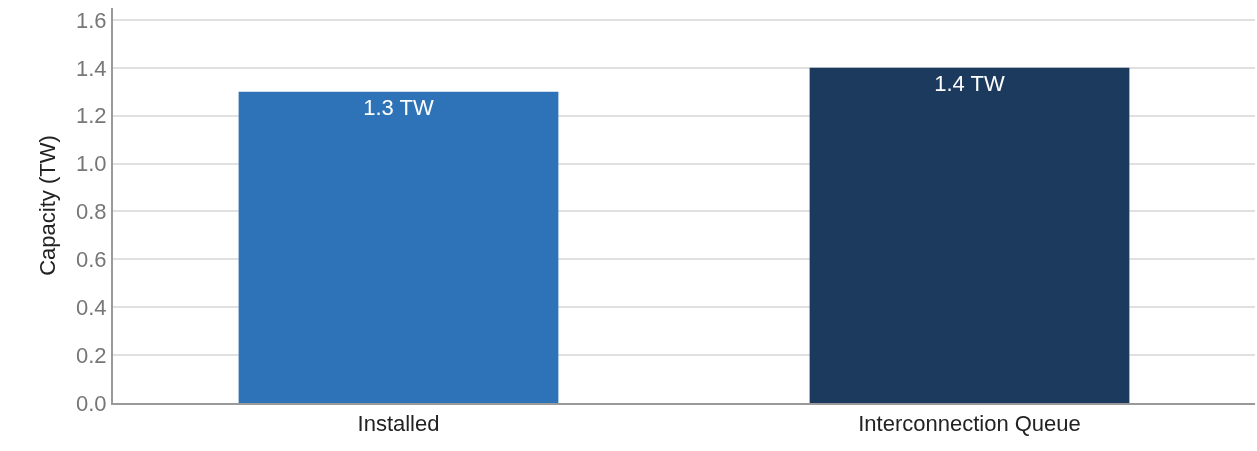  Describe the element at coordinates (969, 83) in the screenshot. I see `data-label: 1.4 TW` at that location.